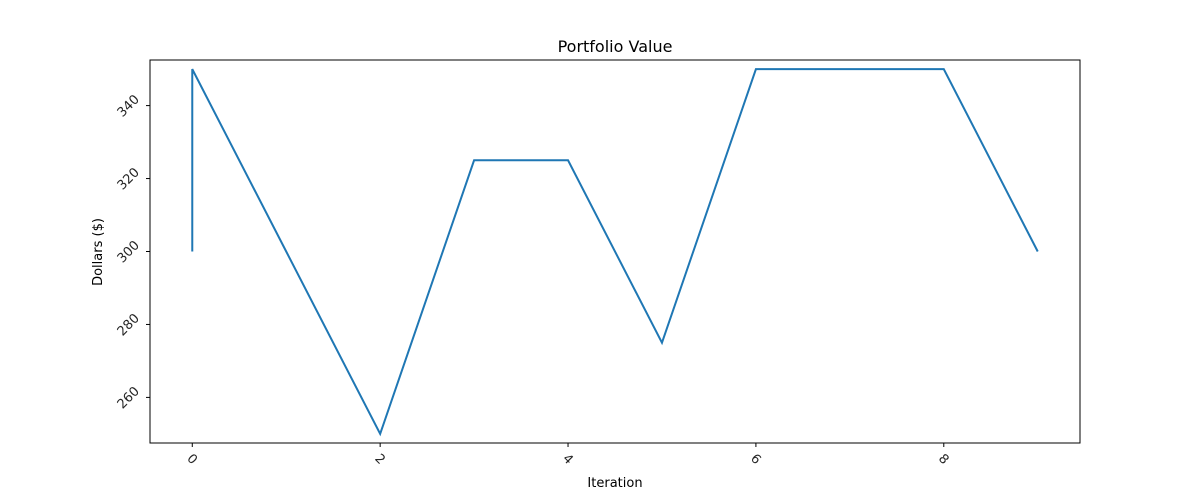  Describe the element at coordinates (129, 398) in the screenshot. I see `y-tick-label: 260` at that location.